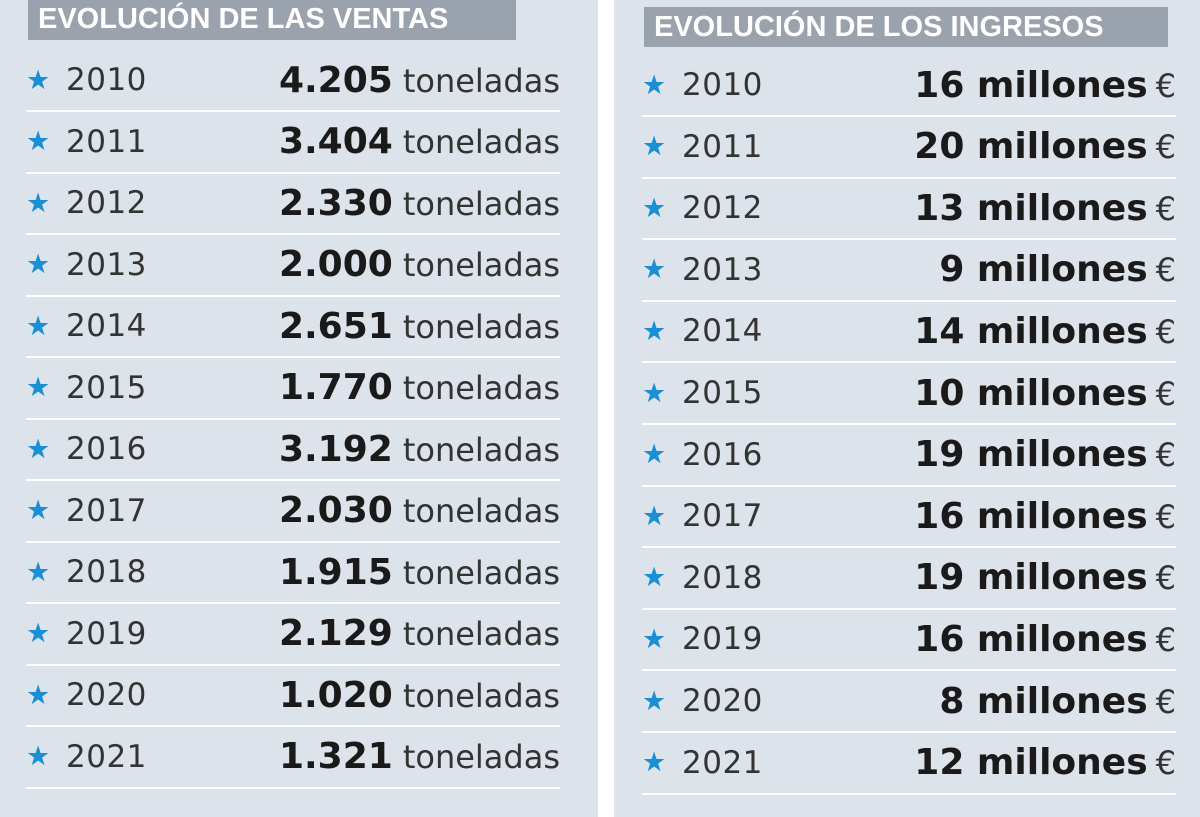 This screenshot has height=817, width=1200. What do you see at coordinates (909, 86) in the screenshot?
I see `list-item: ★ 2010 16 millones €` at bounding box center [909, 86].